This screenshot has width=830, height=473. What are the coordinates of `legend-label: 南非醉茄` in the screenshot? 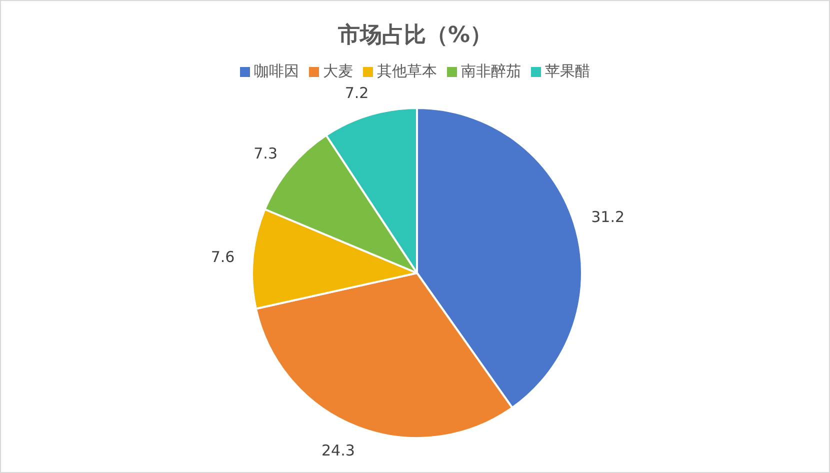 It's located at (491, 71).